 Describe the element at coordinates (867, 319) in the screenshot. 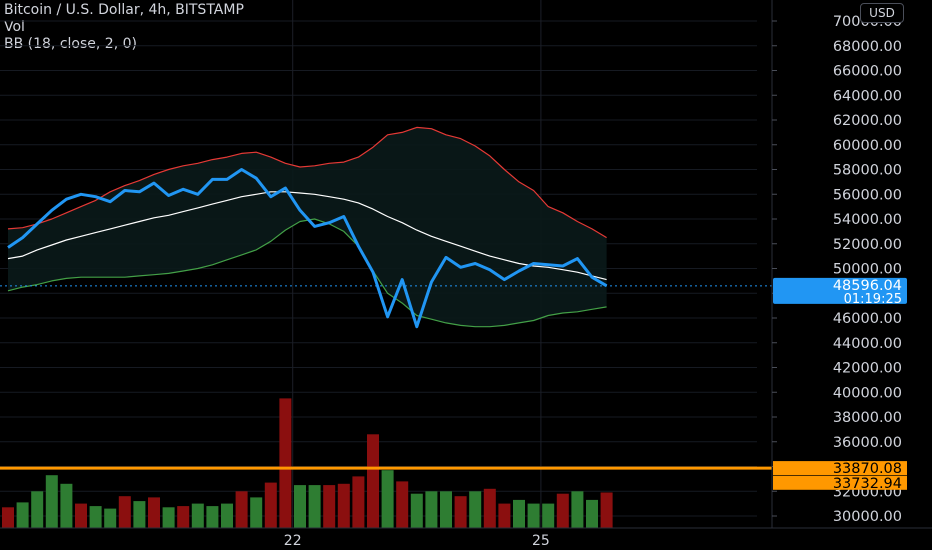

I see `y-tick-label: 46000.00` at that location.